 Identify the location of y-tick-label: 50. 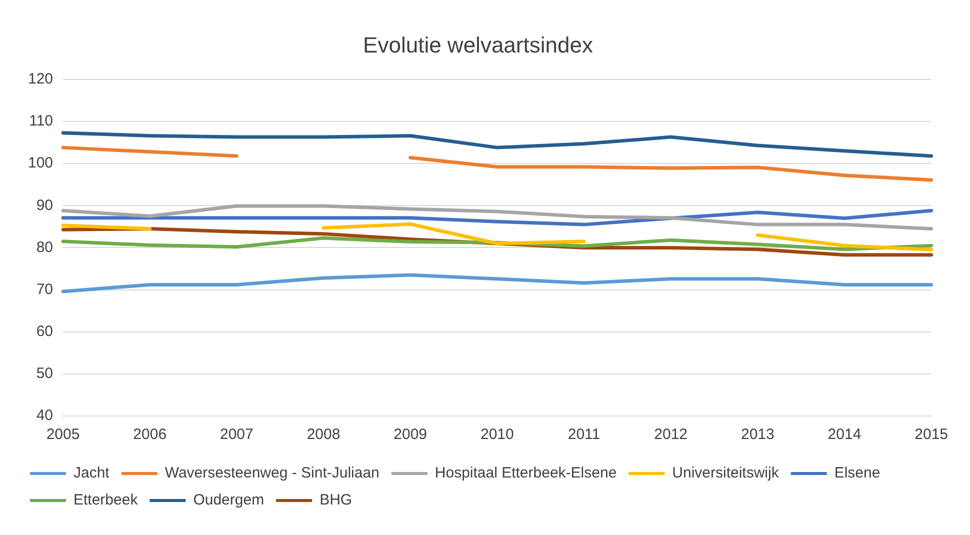
(45, 373).